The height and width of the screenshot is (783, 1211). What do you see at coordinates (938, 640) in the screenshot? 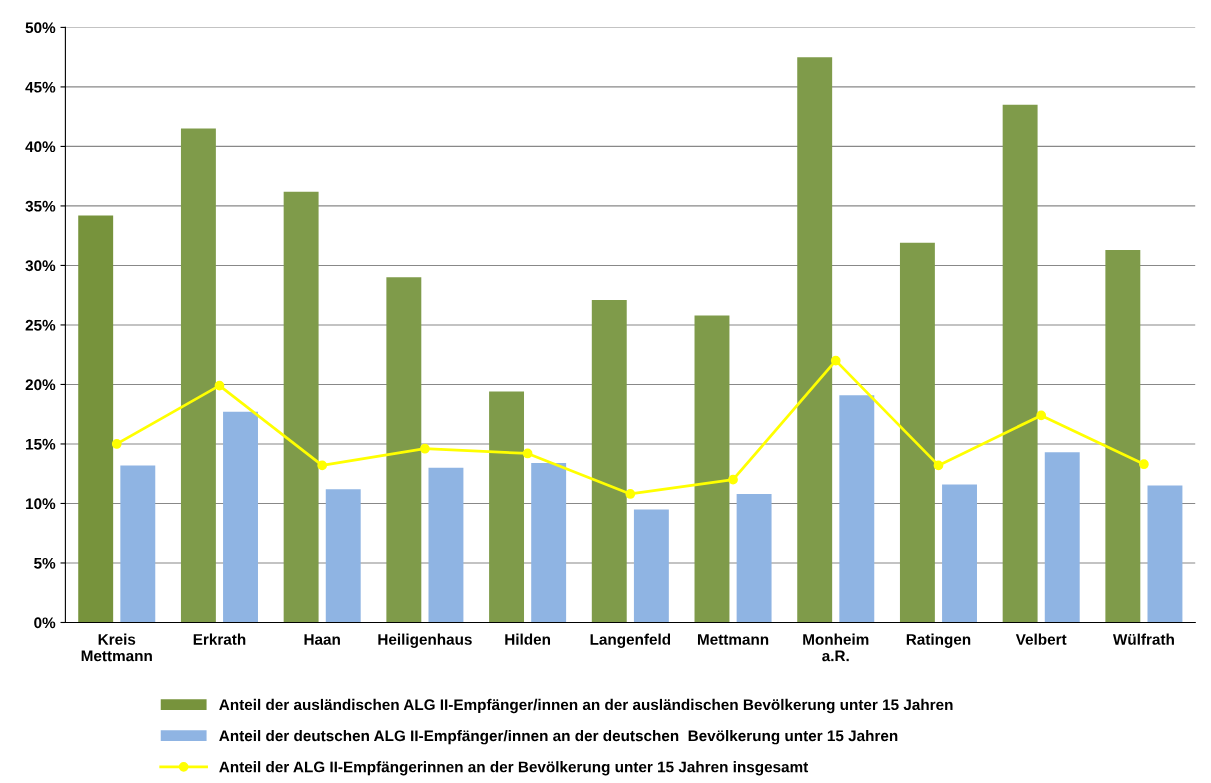
I see `x-tick-label: Ratingen` at bounding box center [938, 640].